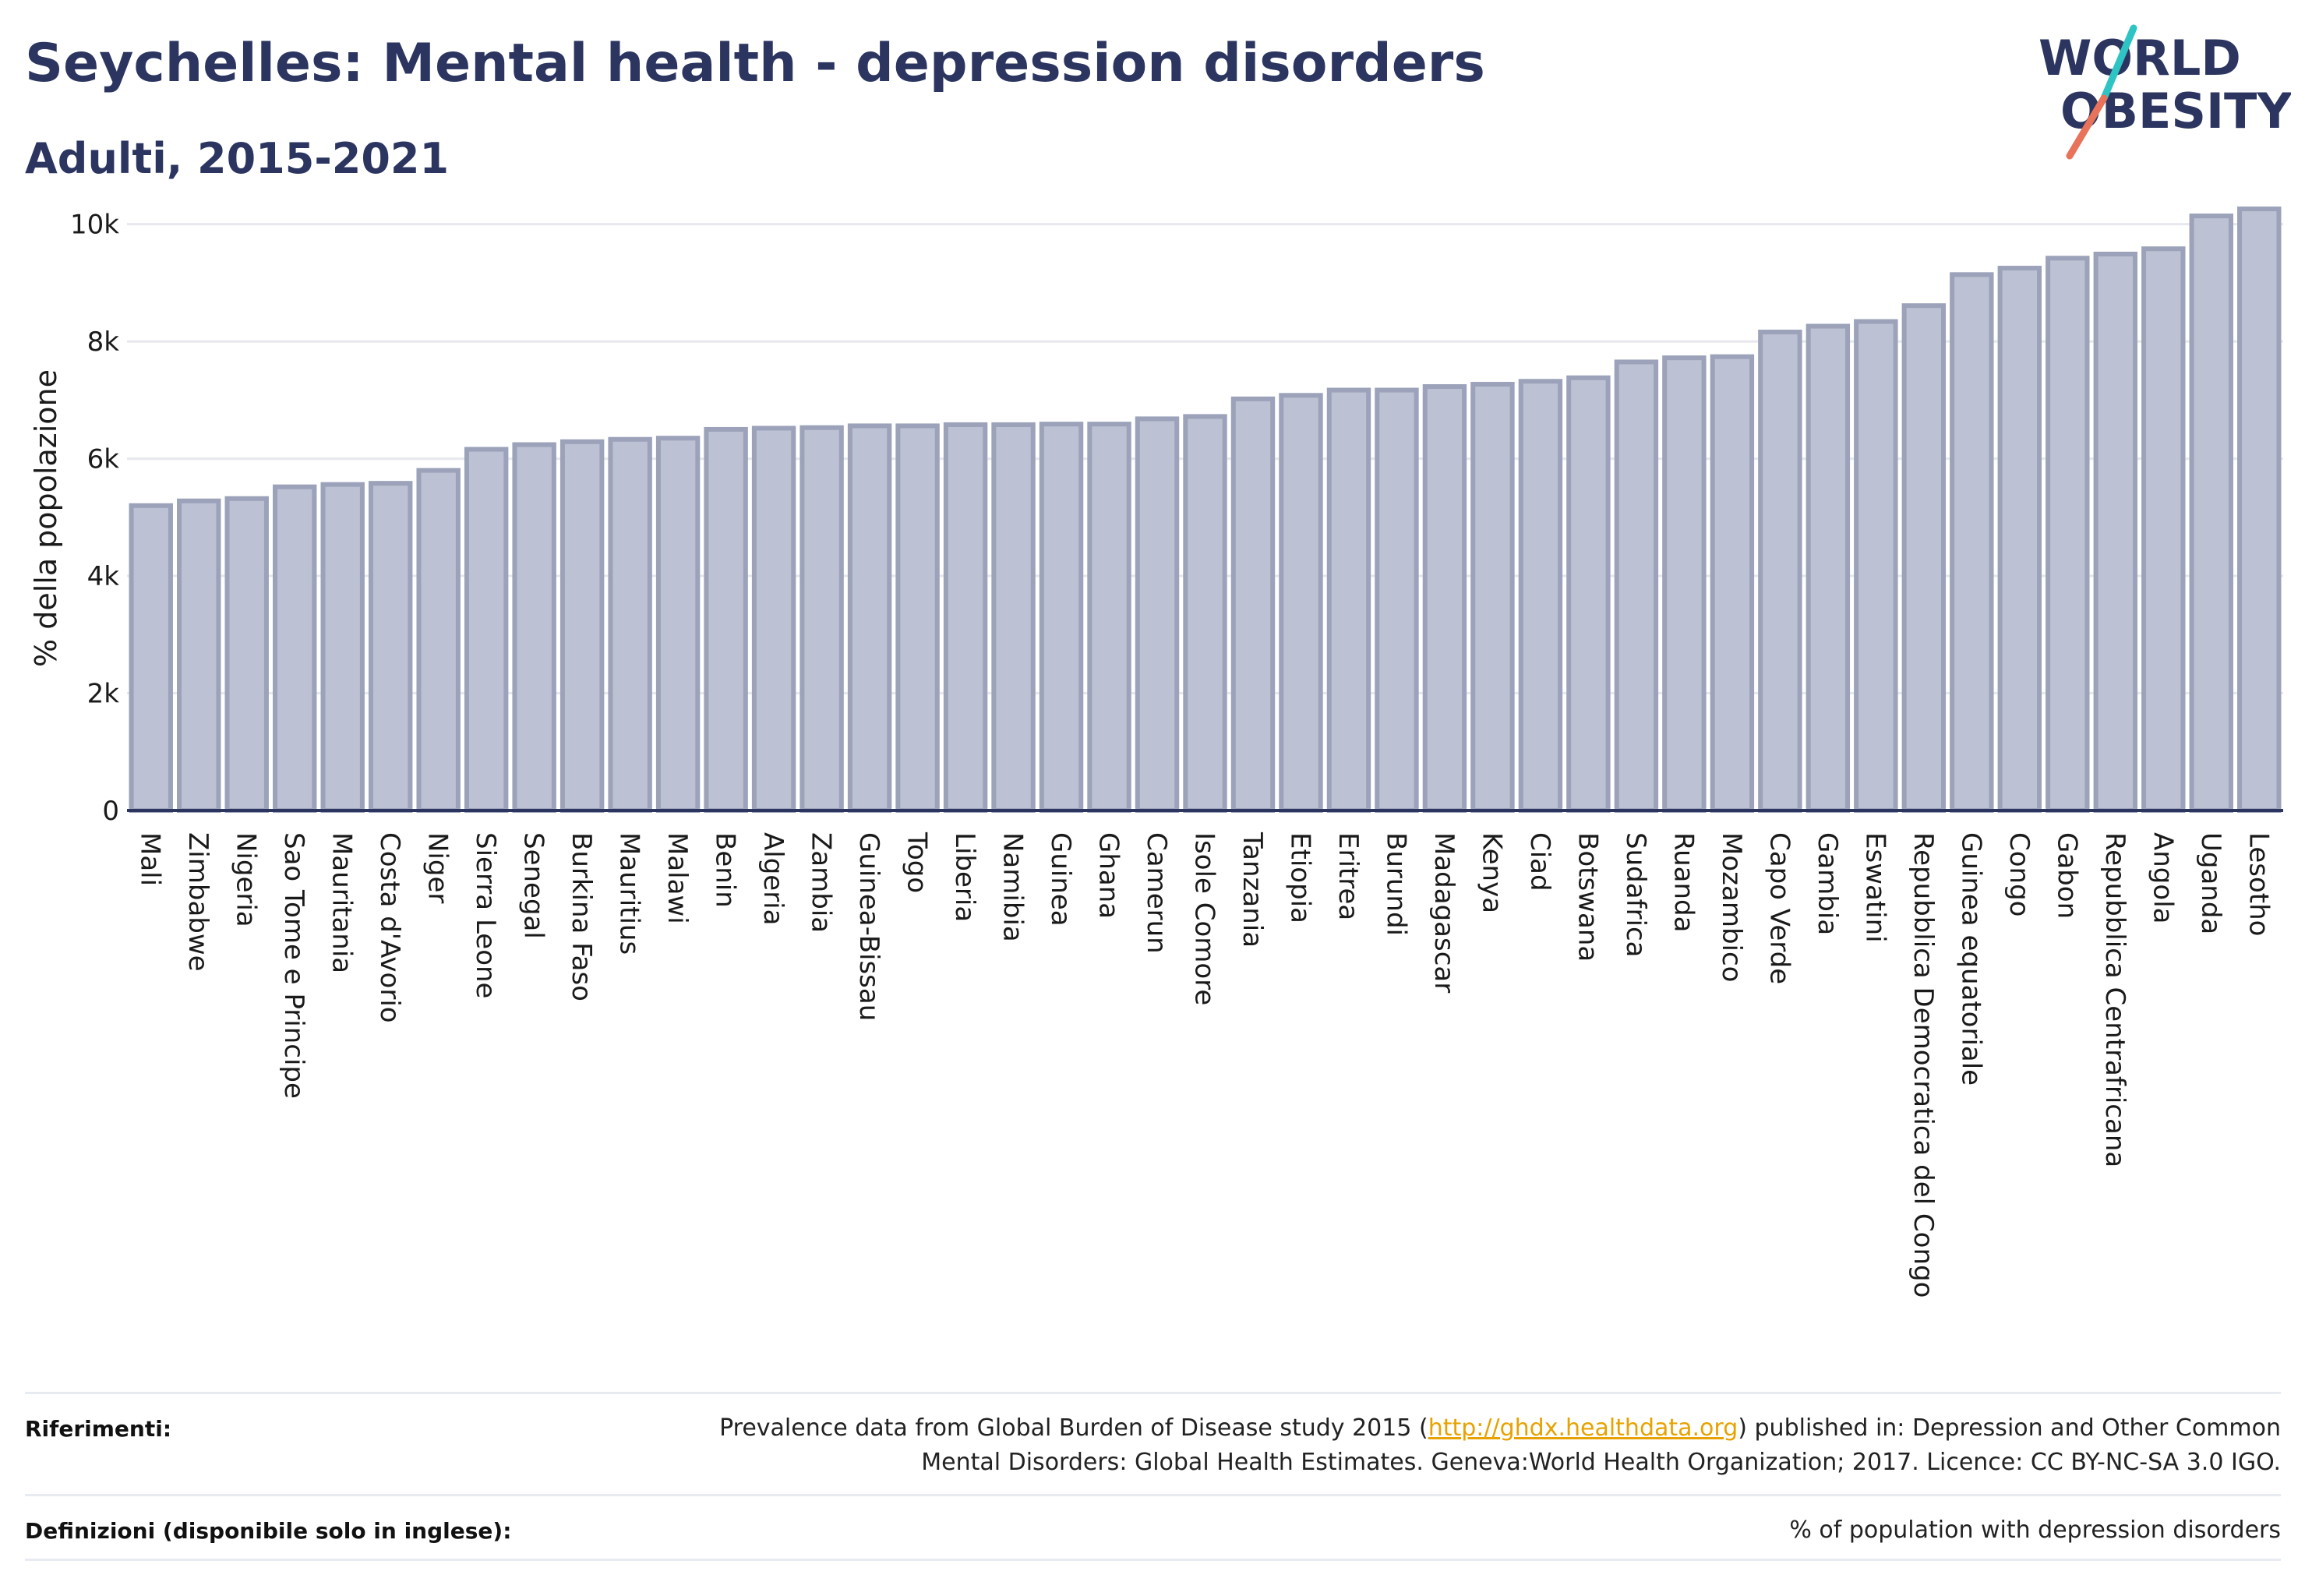 This screenshot has height=1596, width=2305. What do you see at coordinates (103, 694) in the screenshot?
I see `y-tick-label: 2k` at bounding box center [103, 694].